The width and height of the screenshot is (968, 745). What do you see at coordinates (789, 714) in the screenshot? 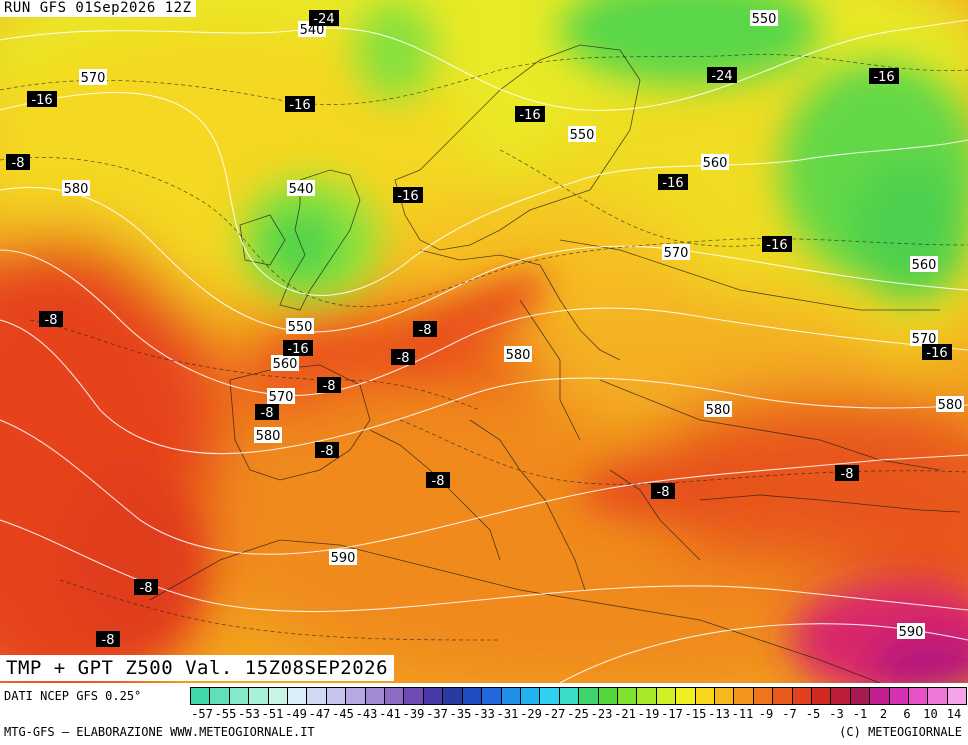
I see `scale-label: -7` at bounding box center [789, 714].